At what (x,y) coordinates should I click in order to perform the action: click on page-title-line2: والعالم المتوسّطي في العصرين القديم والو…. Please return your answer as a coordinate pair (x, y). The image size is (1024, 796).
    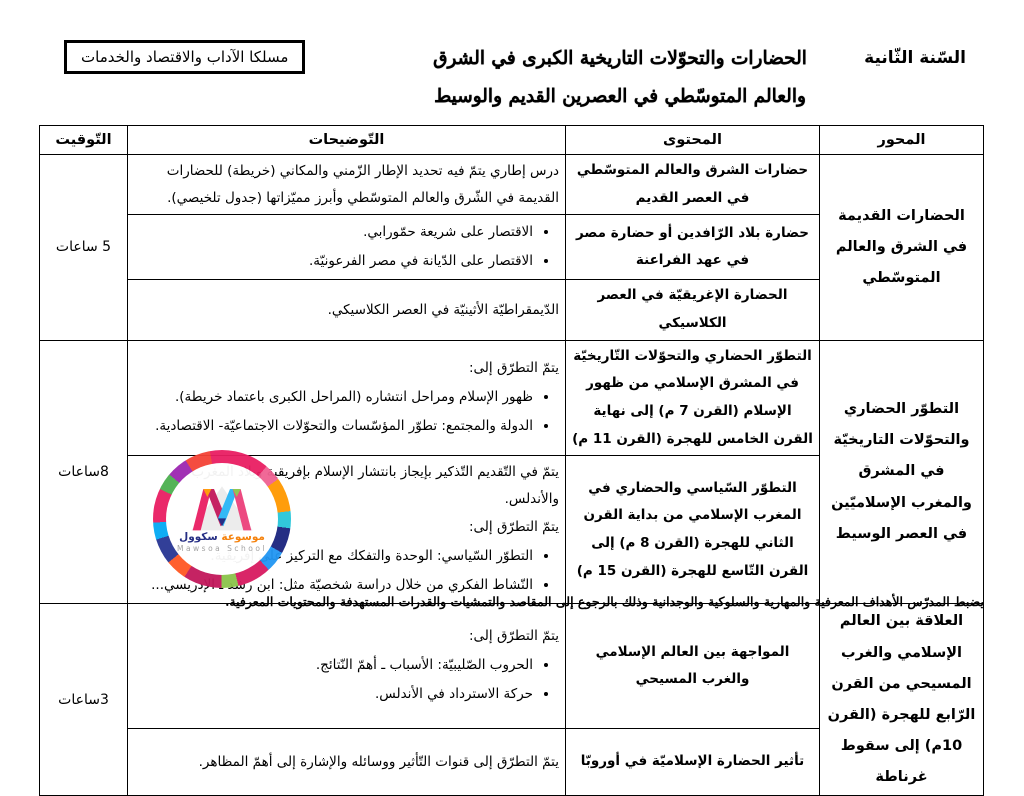
    Looking at the image, I should click on (620, 96).